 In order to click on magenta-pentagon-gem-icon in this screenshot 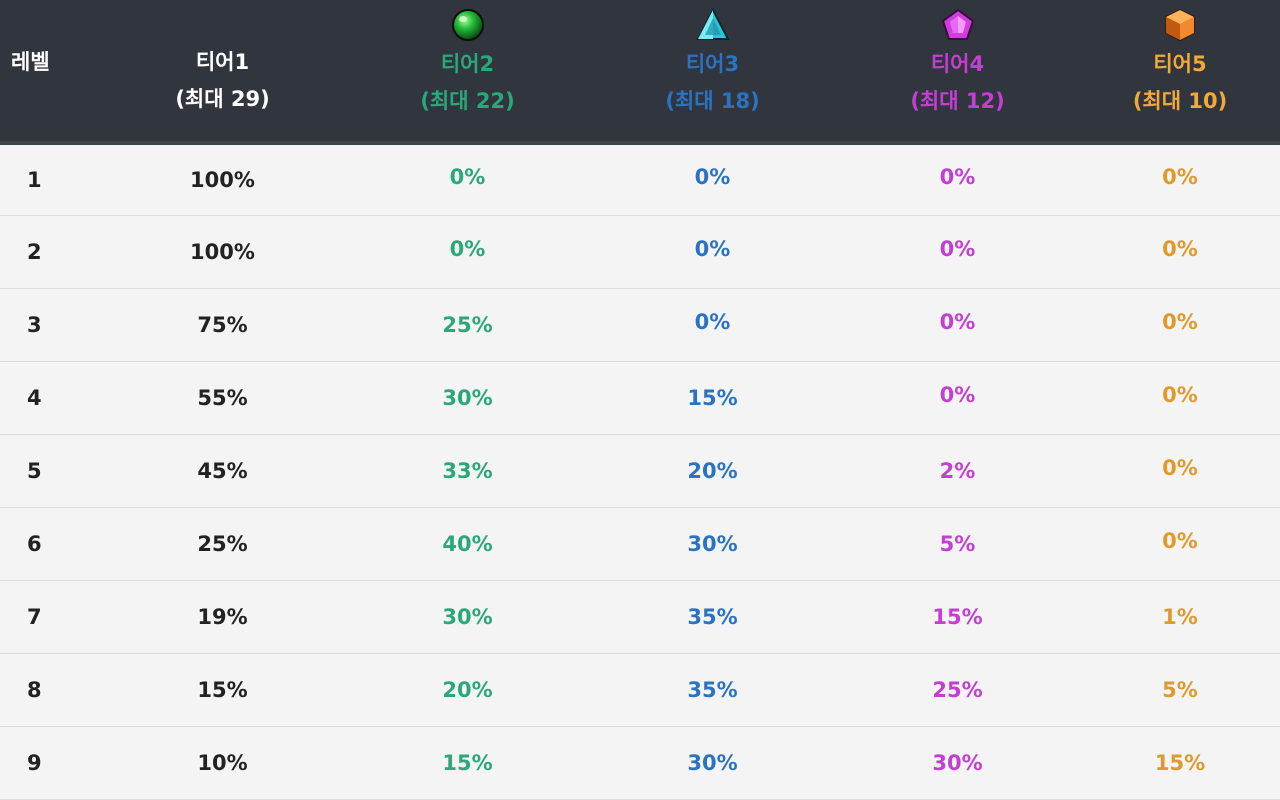, I will do `click(957, 24)`.